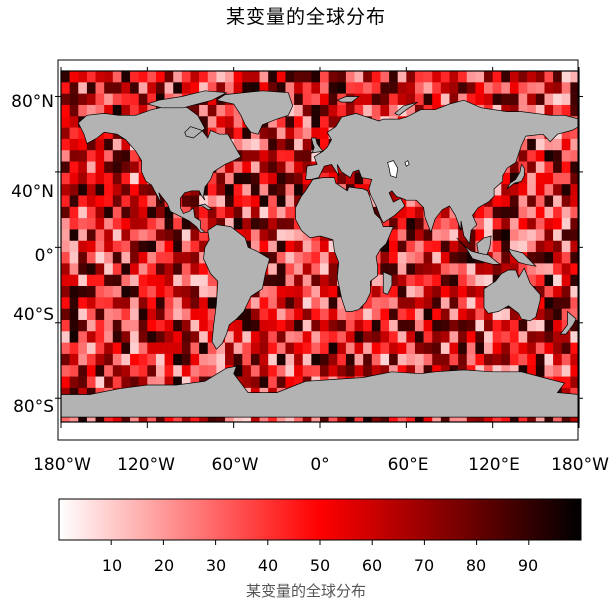 The image size is (612, 601). What do you see at coordinates (512, 294) in the screenshot?
I see `land-australia` at bounding box center [512, 294].